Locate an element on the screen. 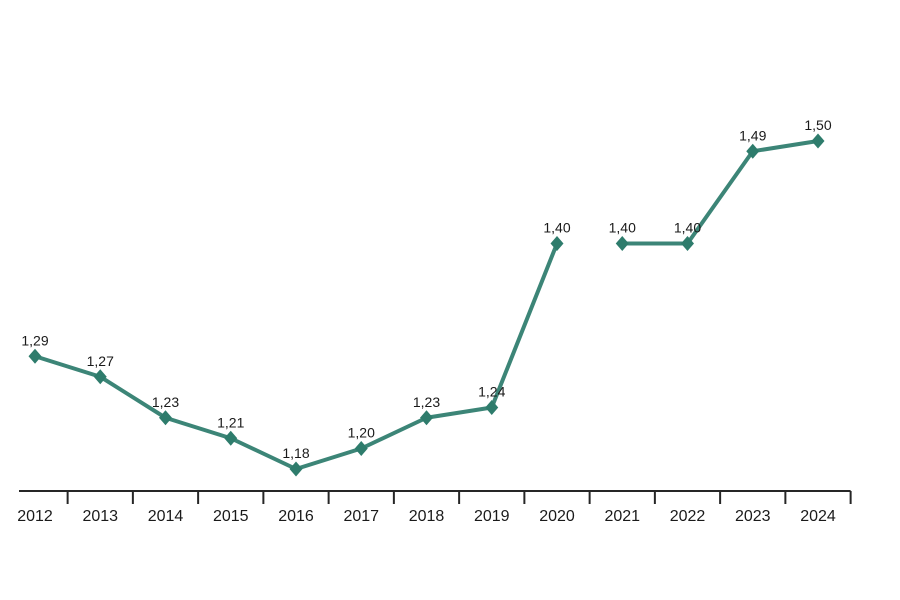  x-tick-label: 2017 is located at coordinates (361, 516).